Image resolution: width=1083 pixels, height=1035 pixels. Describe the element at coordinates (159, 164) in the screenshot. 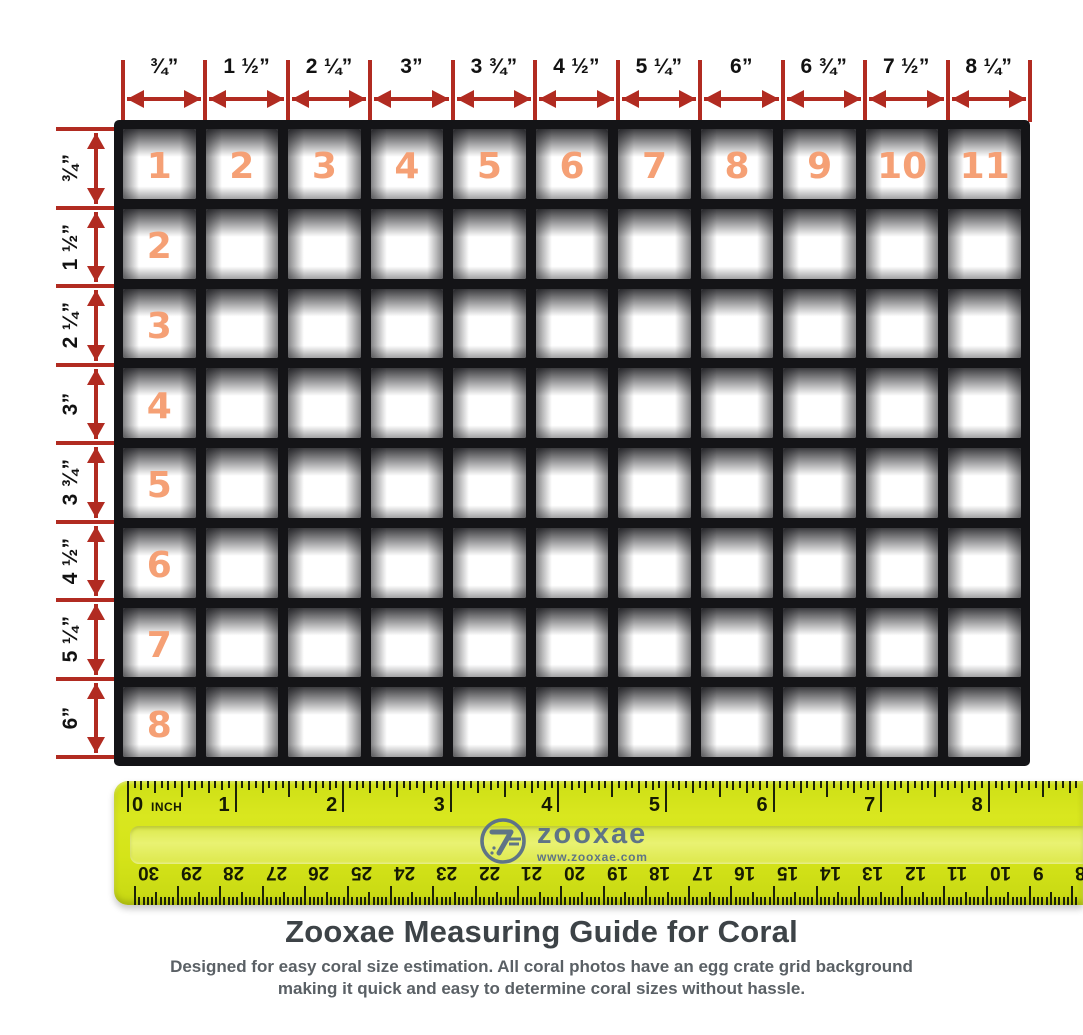

I see `grid-cell: 1` at that location.